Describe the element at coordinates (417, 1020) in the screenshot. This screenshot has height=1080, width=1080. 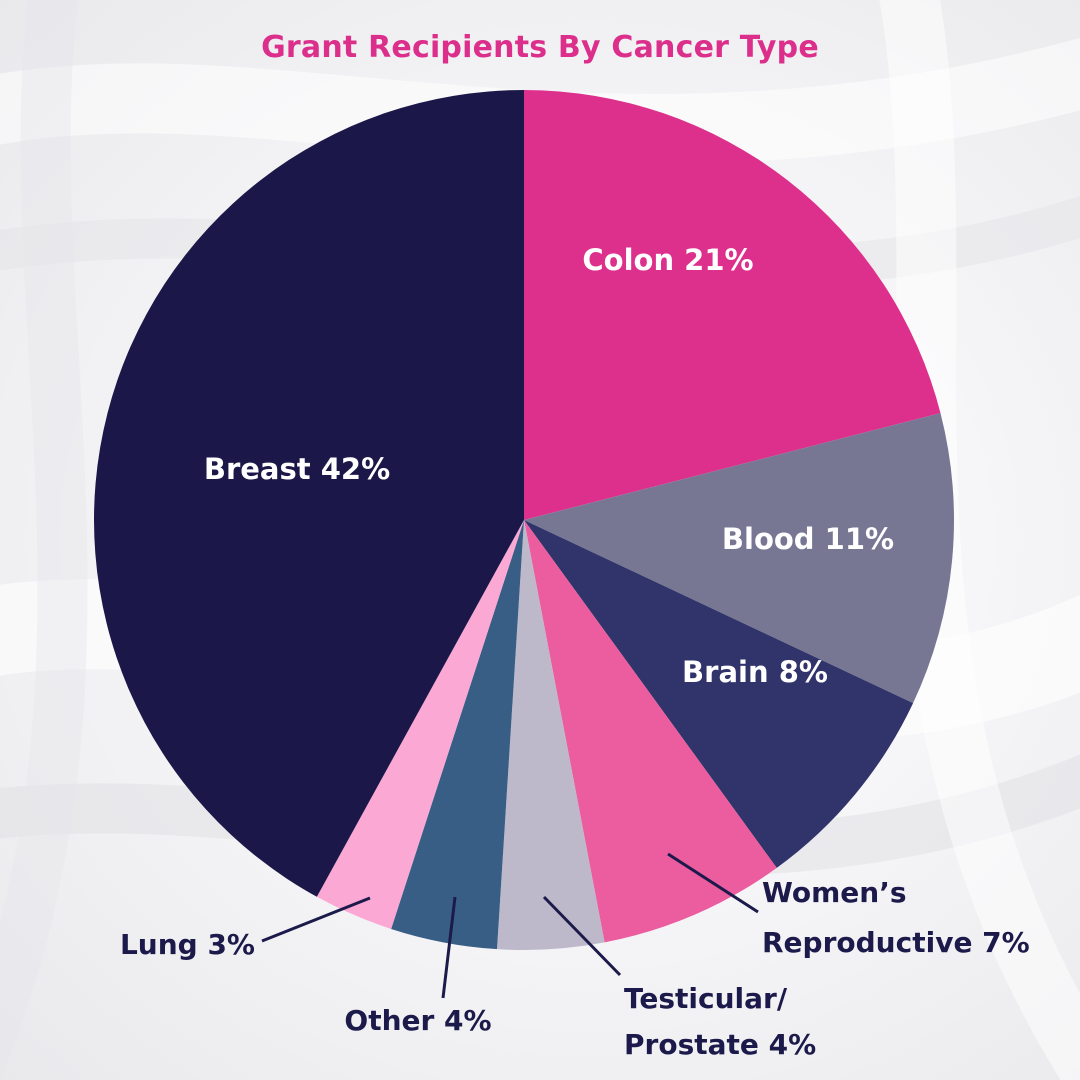
I see `slice-label-other: Other 4%` at that location.